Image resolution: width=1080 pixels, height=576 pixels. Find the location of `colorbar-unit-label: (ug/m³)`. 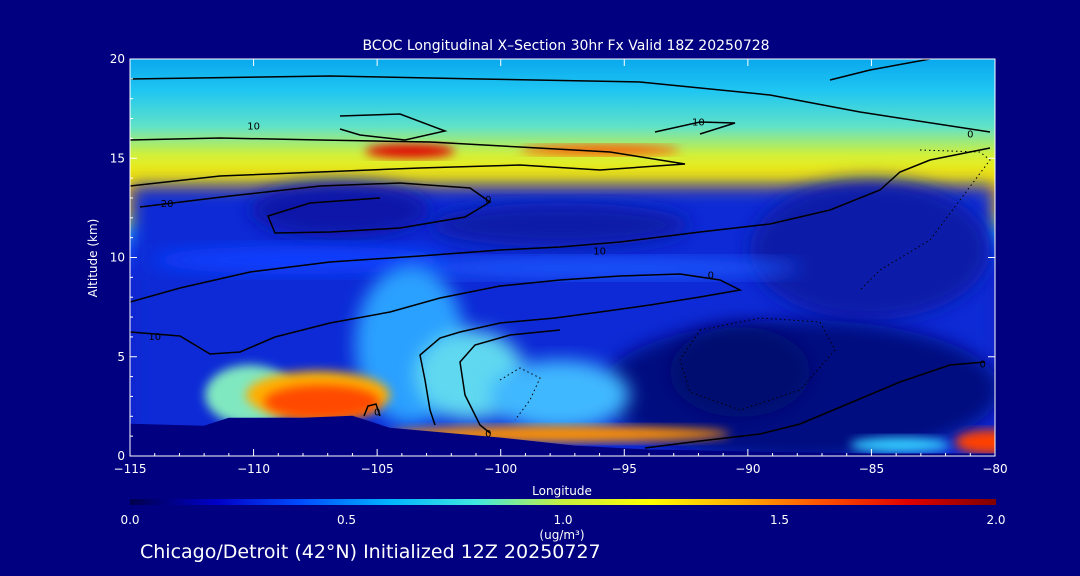

colorbar-unit-label: (ug/m³) is located at coordinates (561, 535).